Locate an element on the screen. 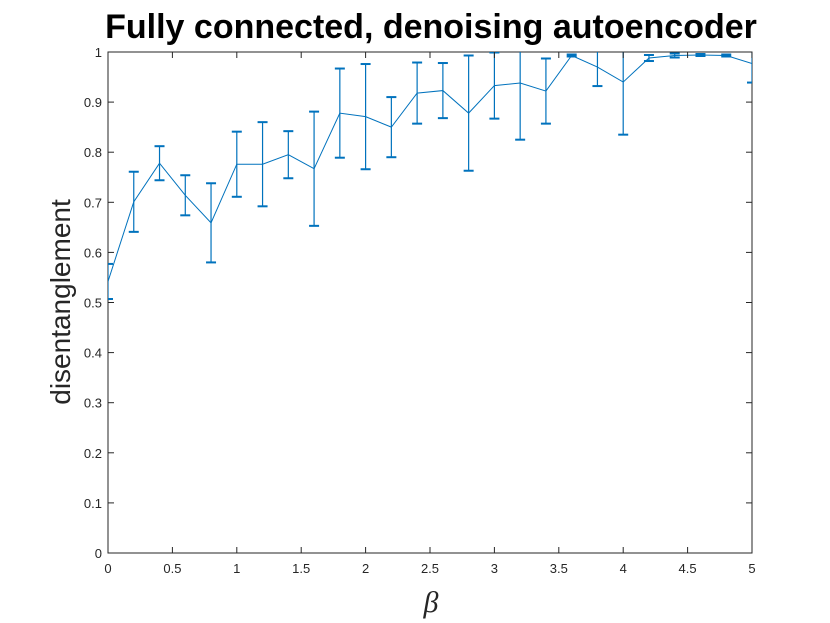 This screenshot has width=830, height=623. y-tick-label: 0.1 is located at coordinates (93, 503).